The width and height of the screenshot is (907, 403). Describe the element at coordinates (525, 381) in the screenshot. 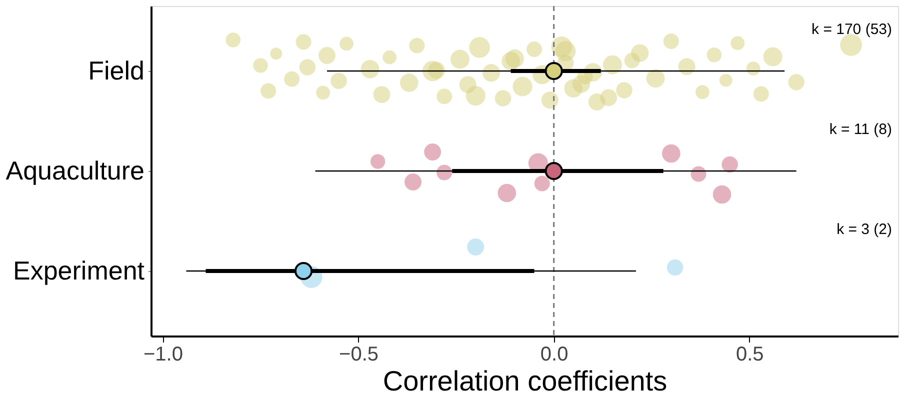

I see `x-axis-title: Correlation coefficients` at that location.